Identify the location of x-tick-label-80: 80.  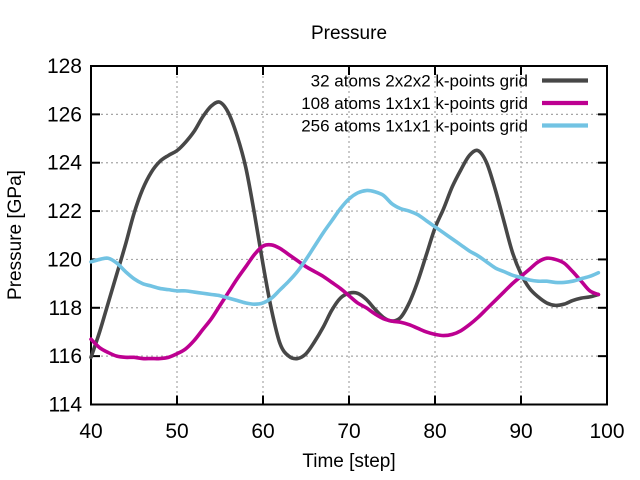
(434, 431).